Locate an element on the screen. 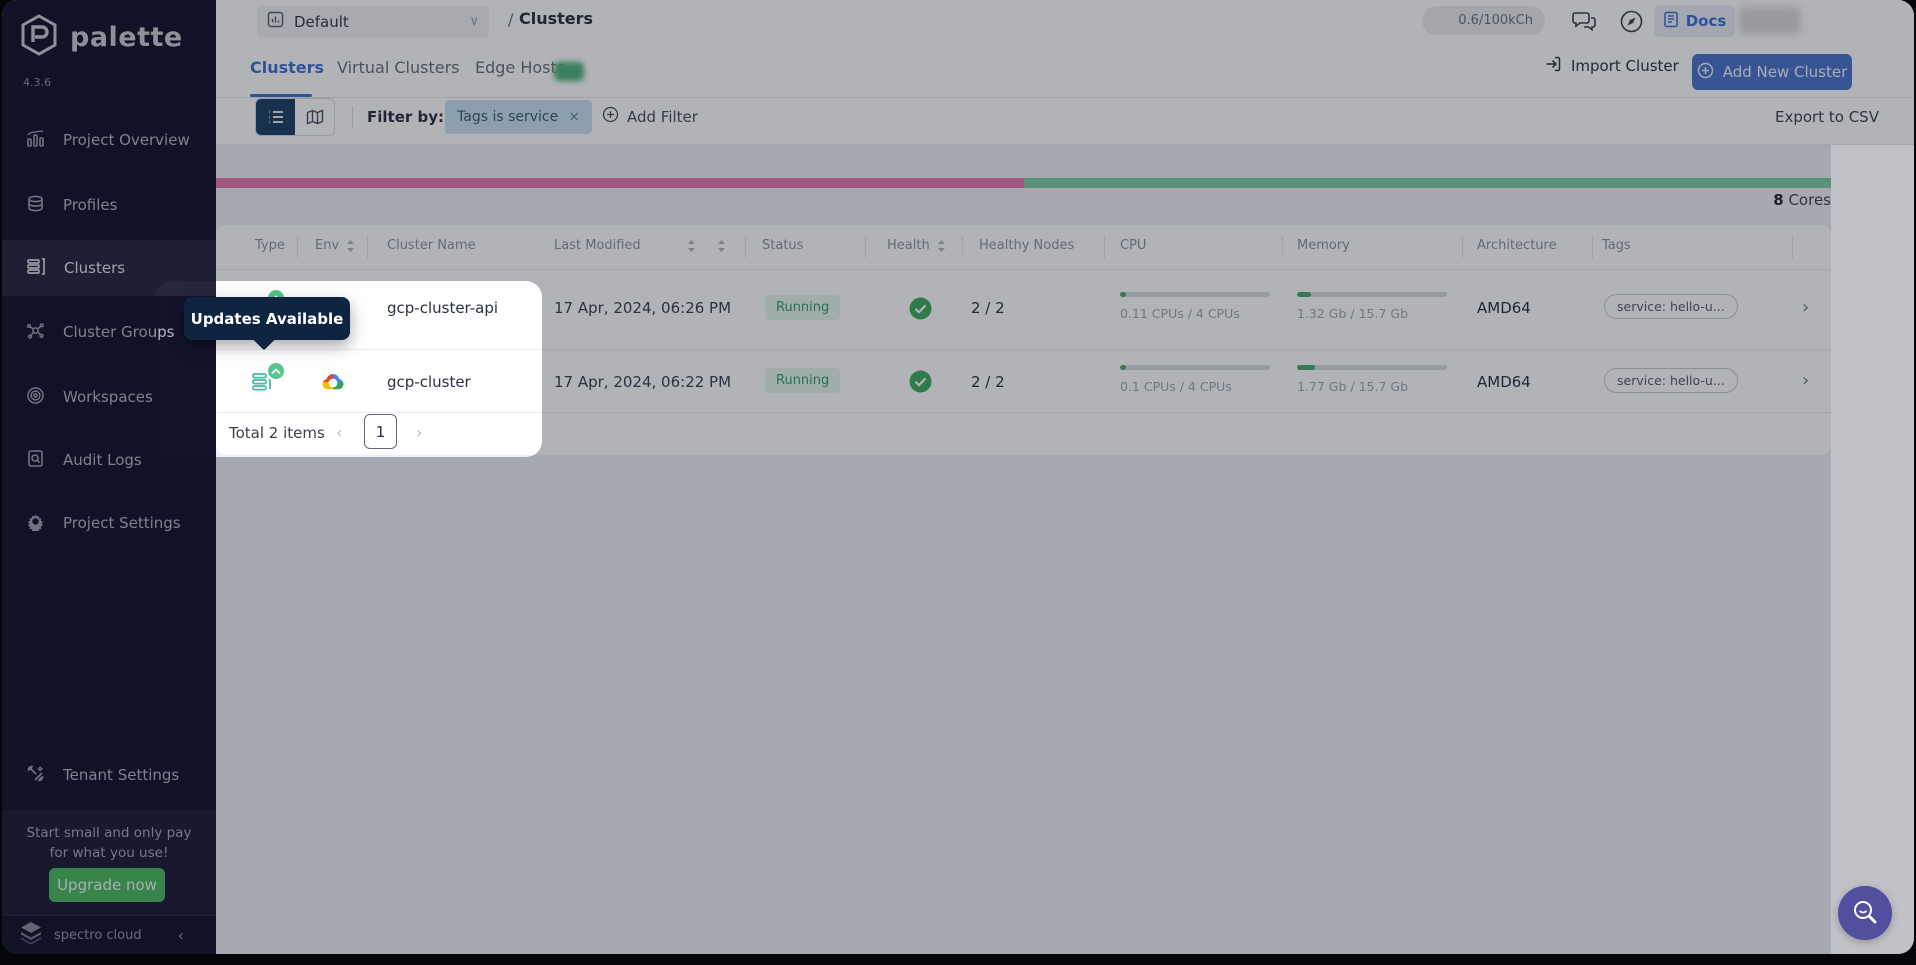 The height and width of the screenshot is (965, 1916). tab-virtual-clusters: Virtual Clusters is located at coordinates (398, 67).